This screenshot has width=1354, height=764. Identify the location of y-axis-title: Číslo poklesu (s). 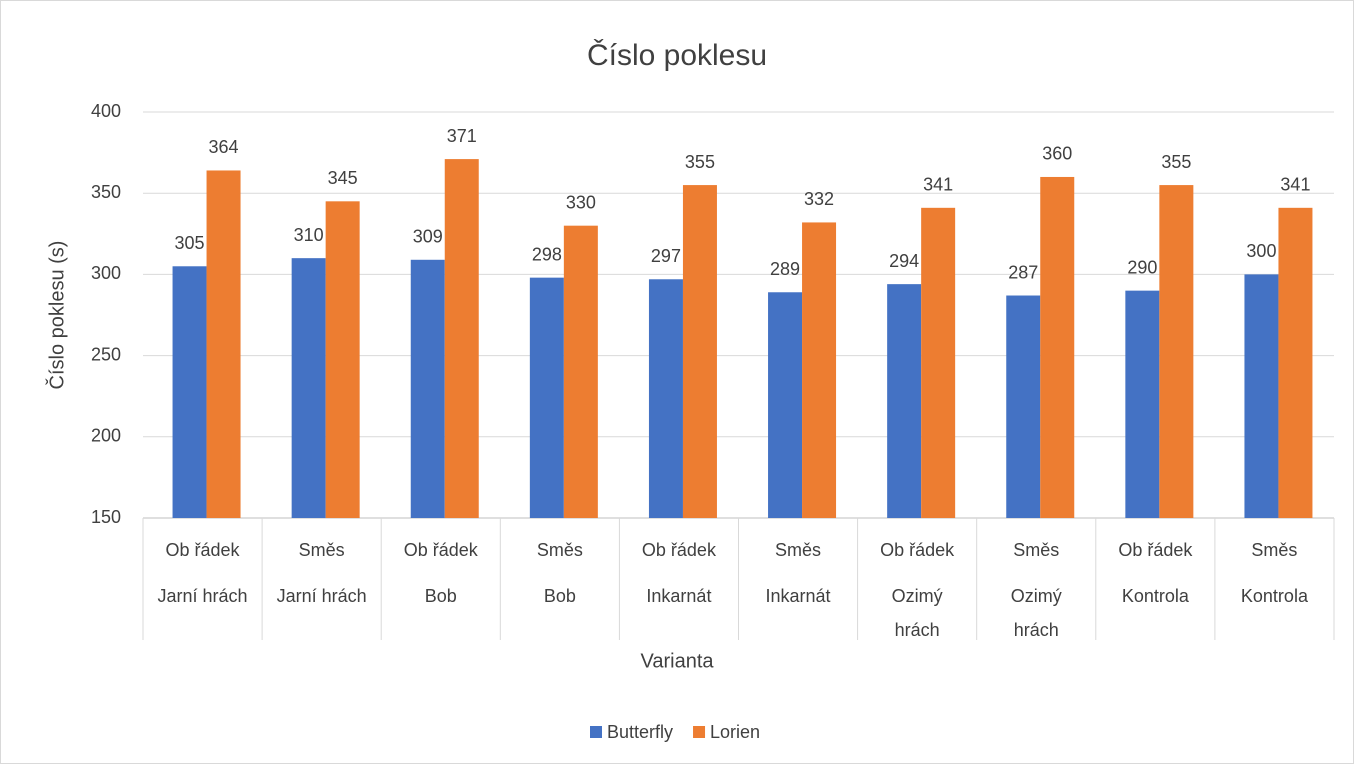
(56, 315).